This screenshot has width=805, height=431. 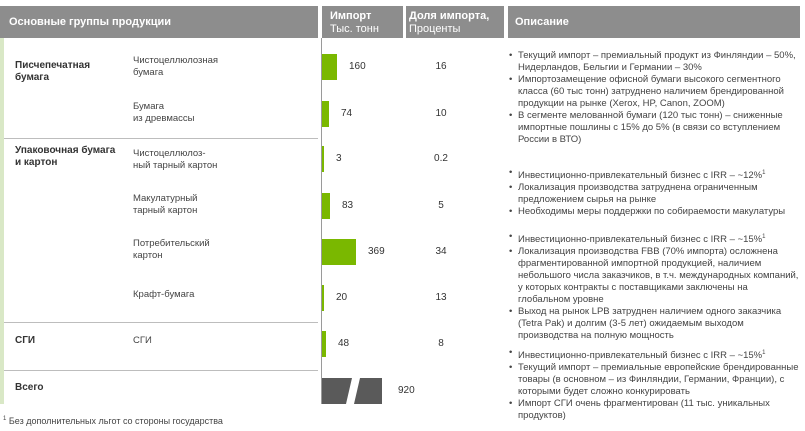 What do you see at coordinates (90, 22) in the screenshot?
I see `header-groups-label: Основные группы продукции` at bounding box center [90, 22].